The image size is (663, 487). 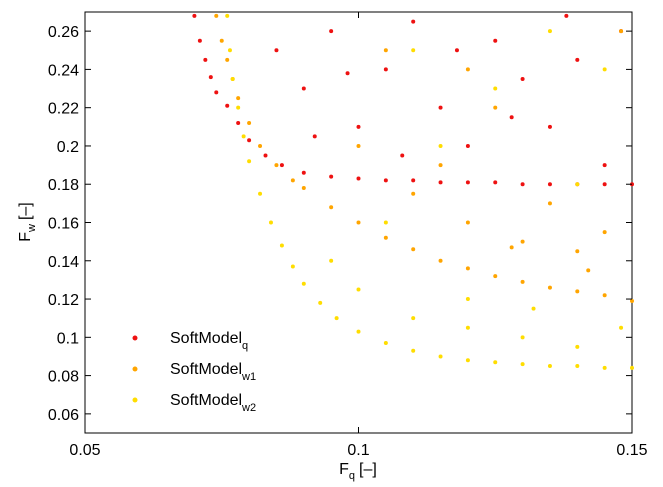 I want to click on x-tick-label: 0.1, so click(x=358, y=450).